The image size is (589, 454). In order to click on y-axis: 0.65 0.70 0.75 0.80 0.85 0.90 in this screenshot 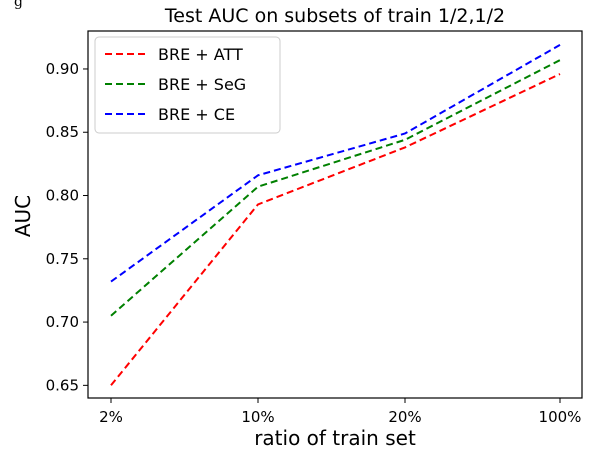, I will do `click(67, 227)`.